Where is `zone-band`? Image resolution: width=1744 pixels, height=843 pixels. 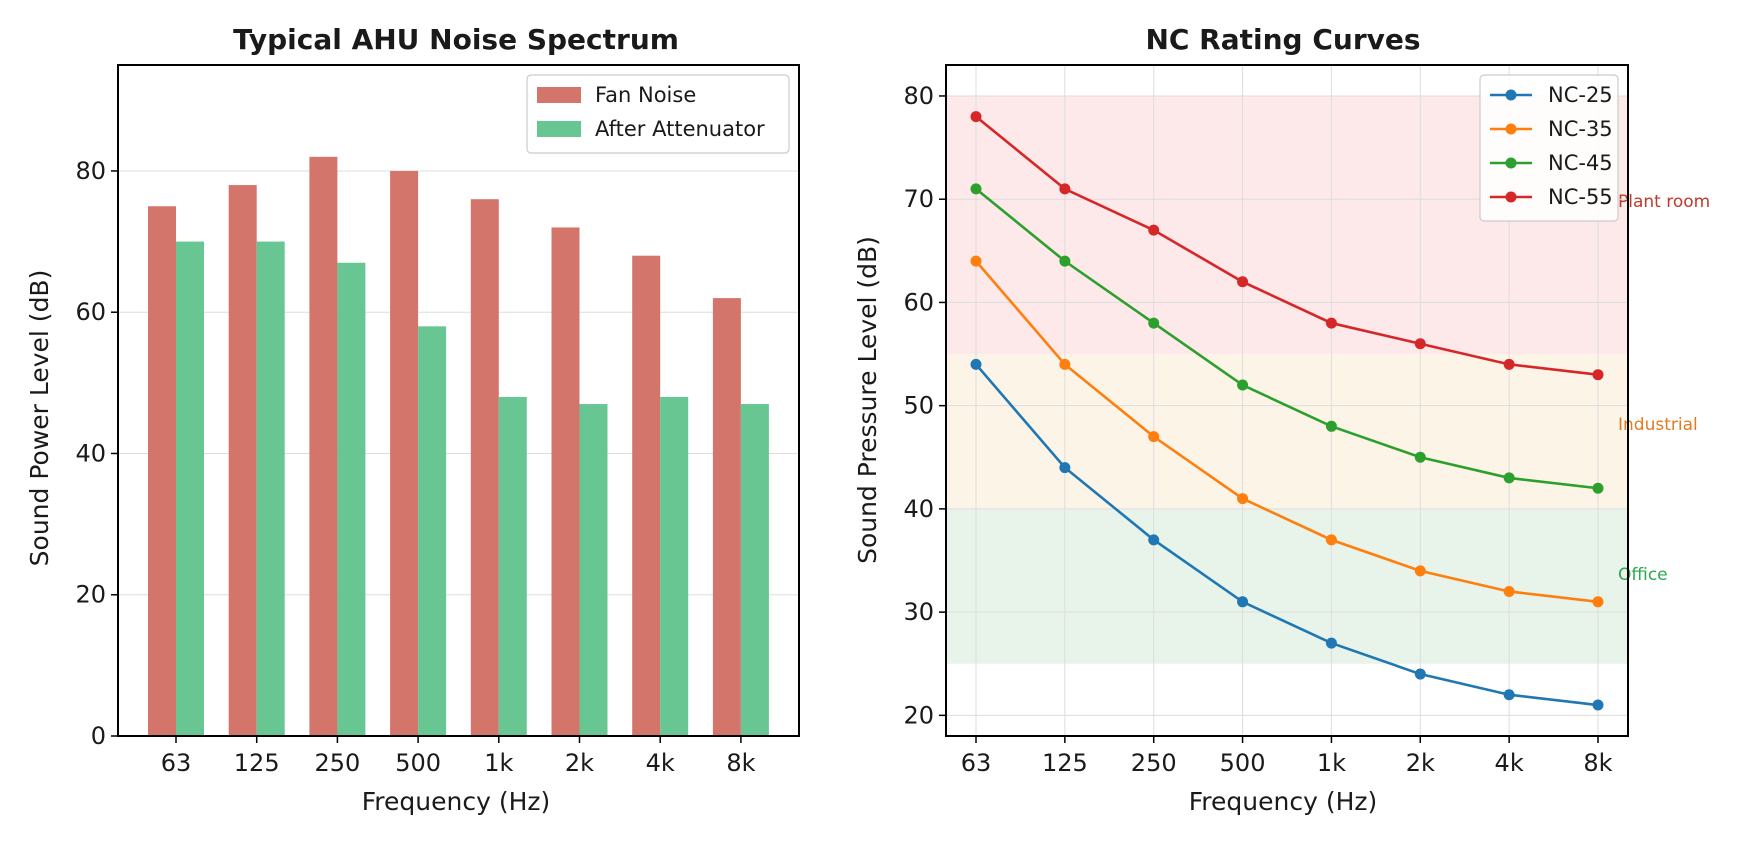 zone-band is located at coordinates (1287, 431).